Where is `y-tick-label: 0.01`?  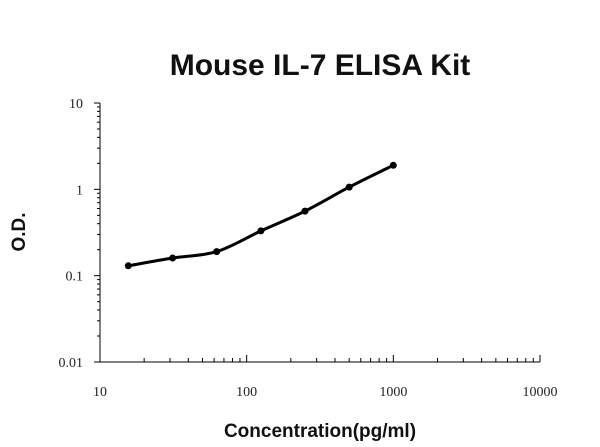
y-tick-label: 0.01 is located at coordinates (71, 363).